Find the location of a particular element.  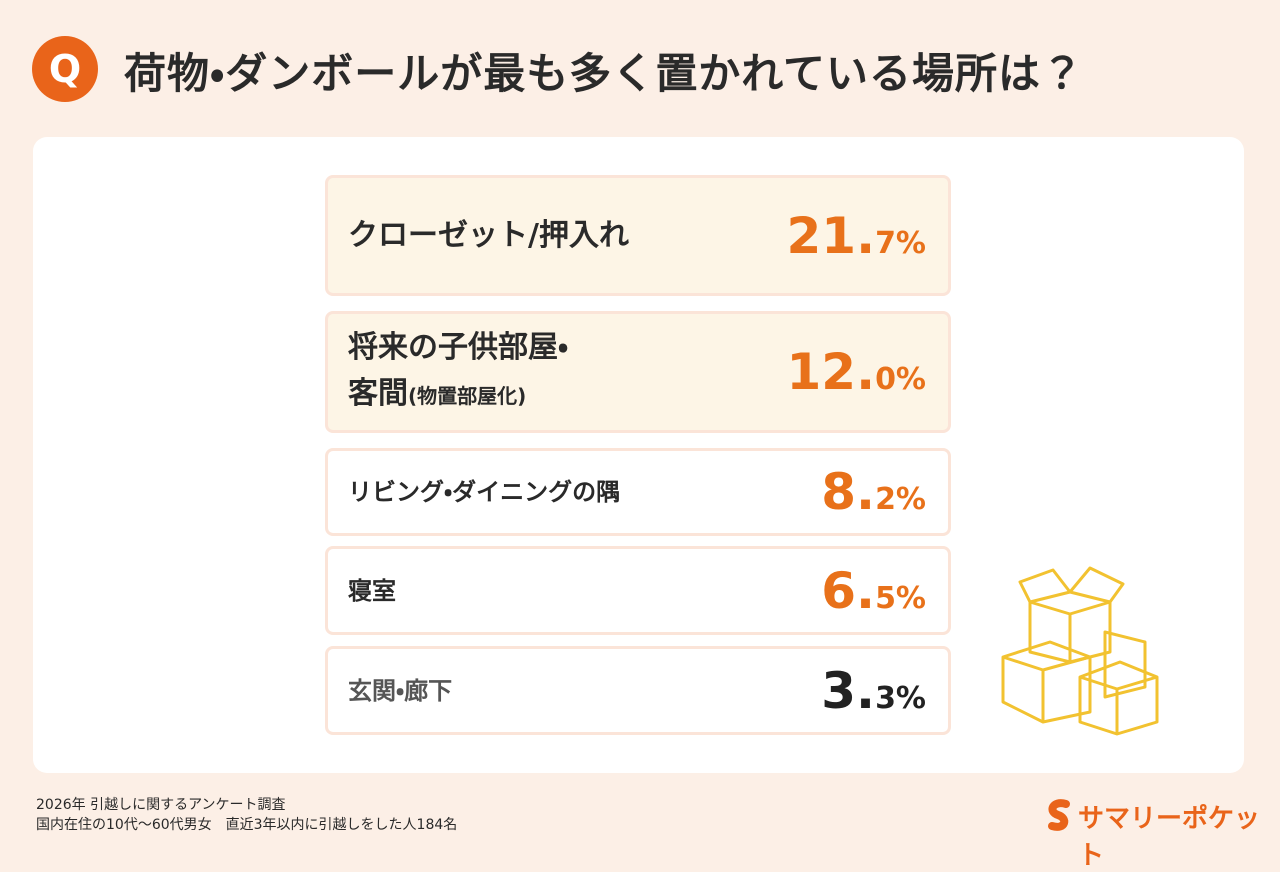

item-label: リビング・ダイニングの隅 is located at coordinates (484, 492).